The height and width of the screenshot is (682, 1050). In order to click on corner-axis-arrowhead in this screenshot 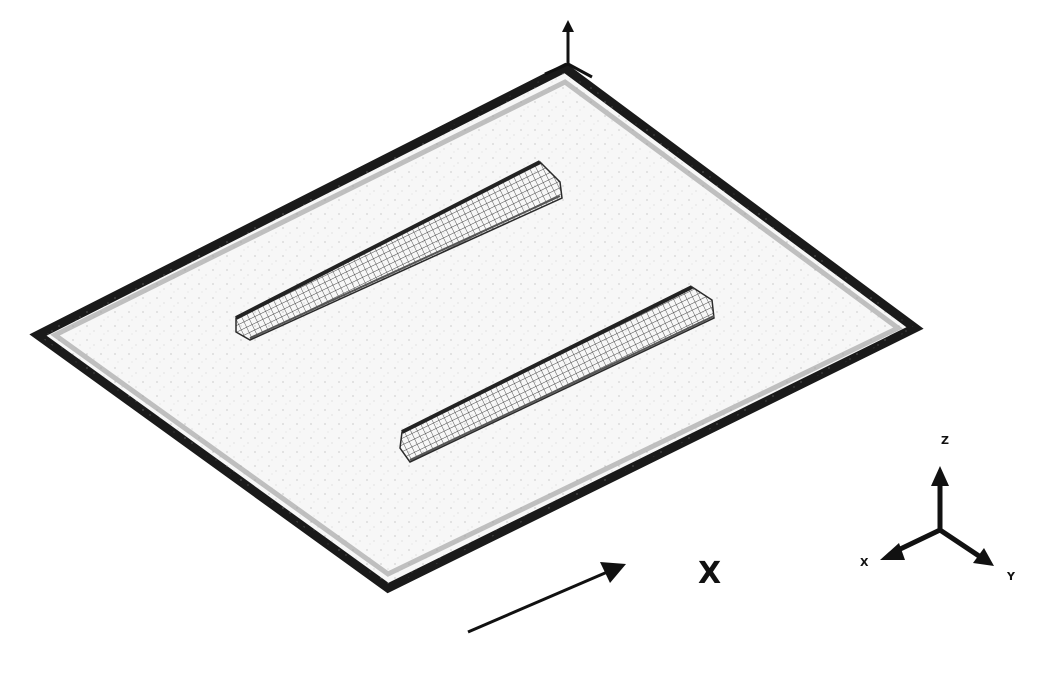, I will do `click(568, 26)`.